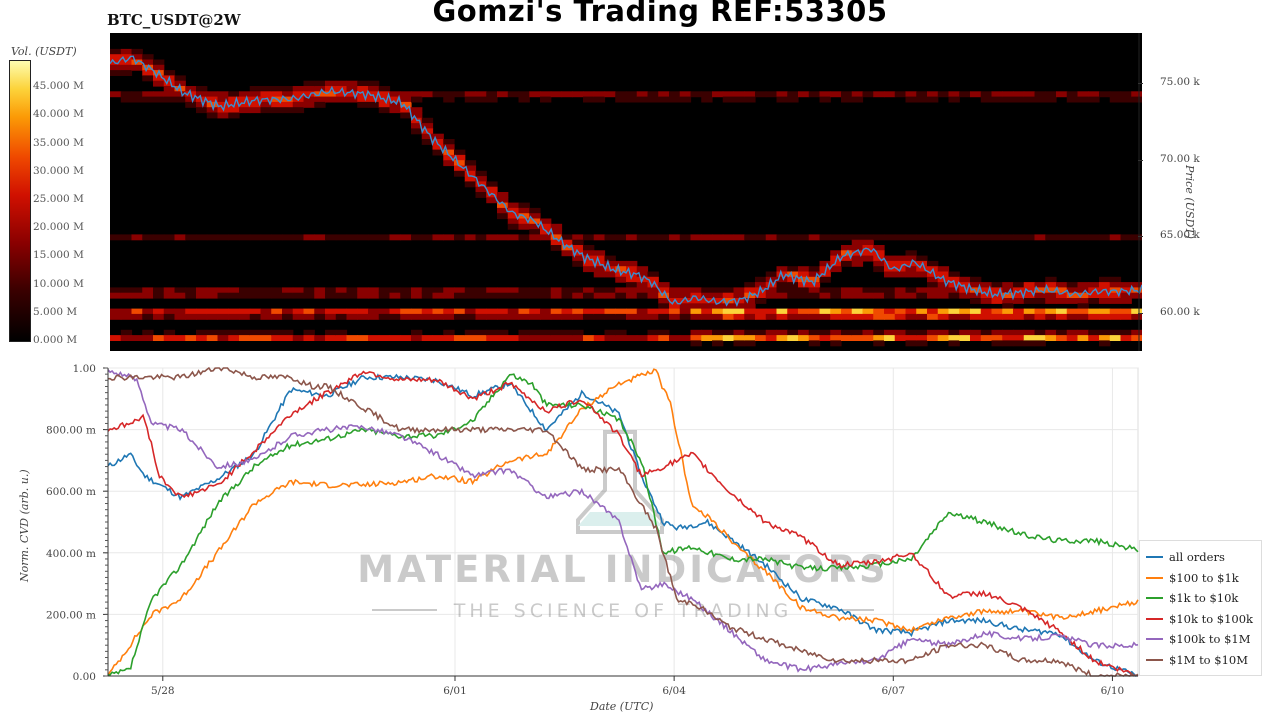 The height and width of the screenshot is (720, 1280). Describe the element at coordinates (1203, 660) in the screenshot. I see `legend-item: $1M to $10M` at that location.